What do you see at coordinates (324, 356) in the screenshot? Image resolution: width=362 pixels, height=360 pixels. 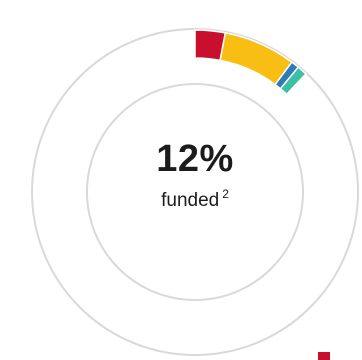 I see `legend-swatch` at bounding box center [324, 356].